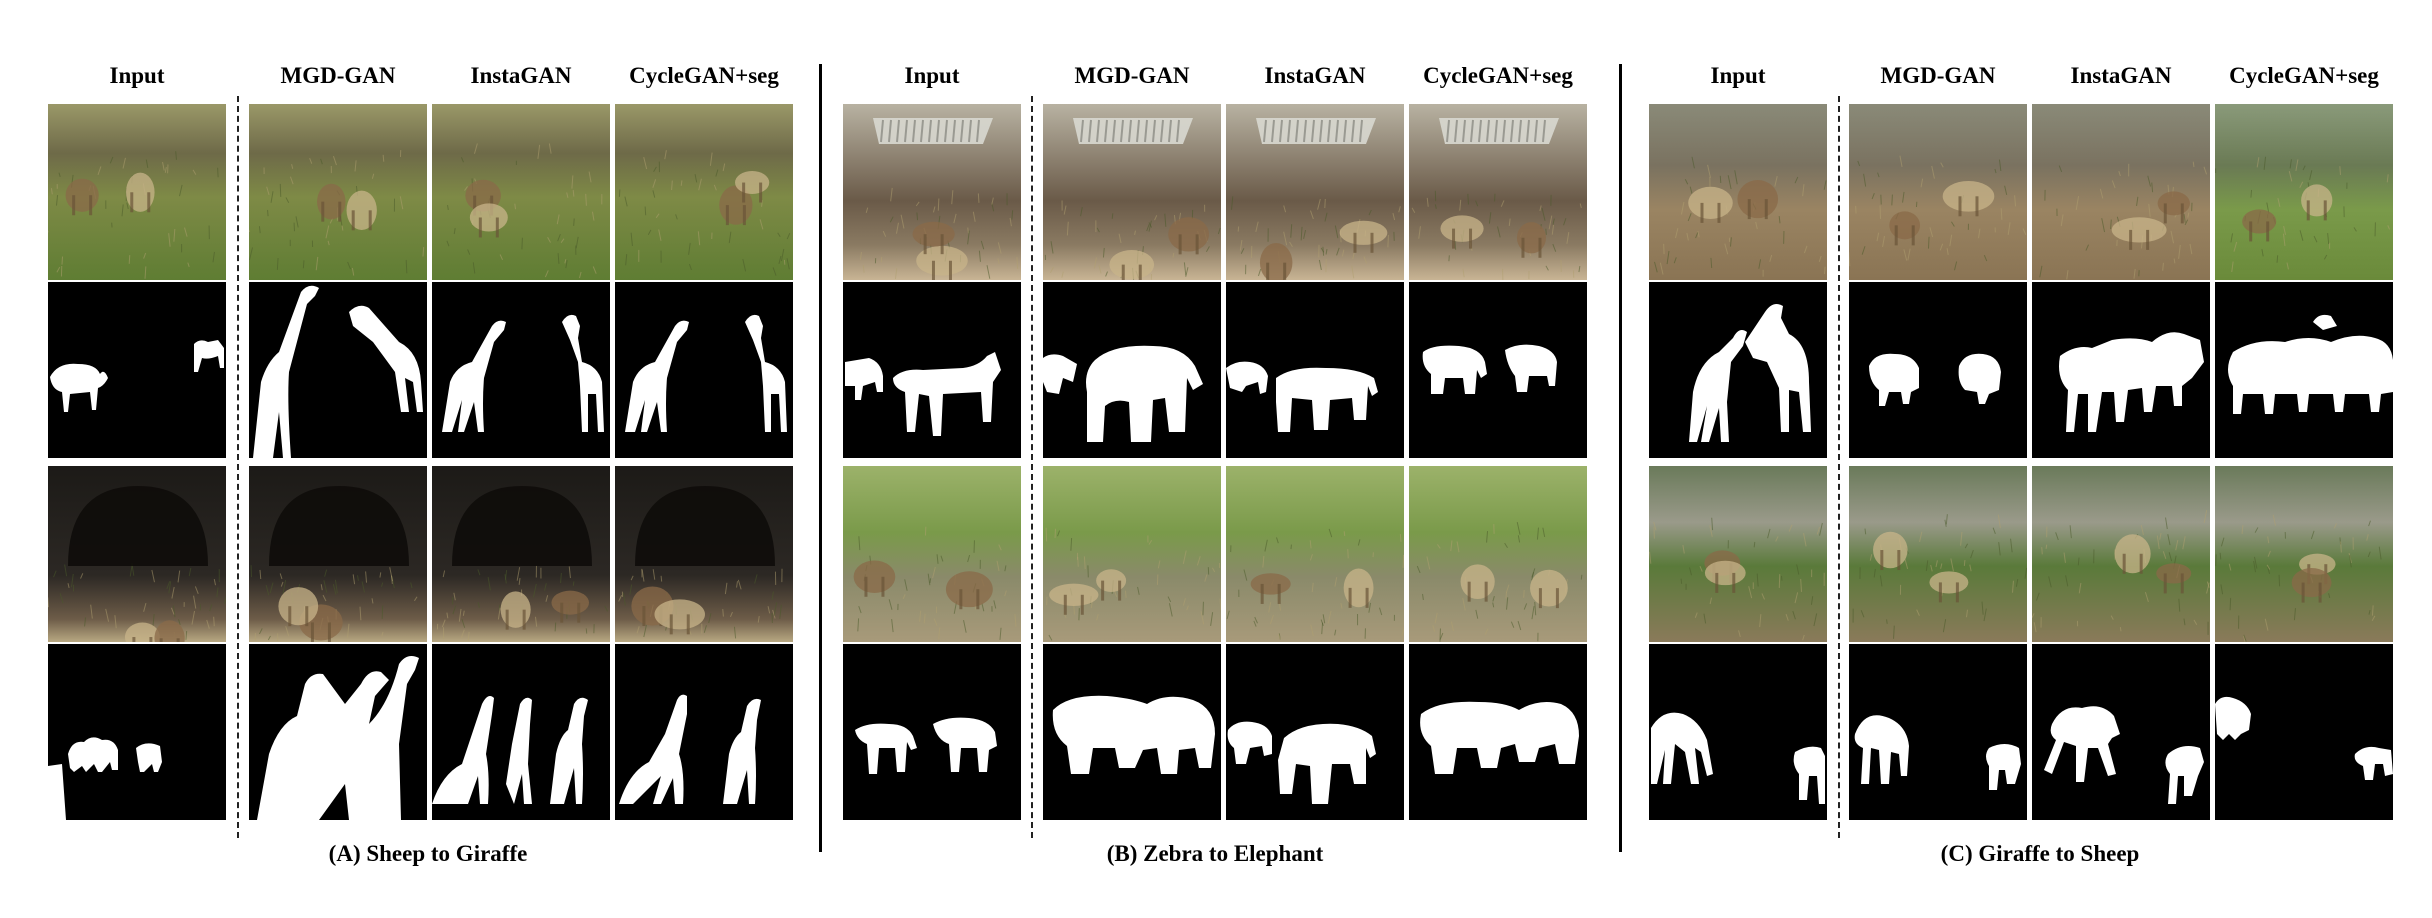  I want to click on photo-scene, so click(338, 554).